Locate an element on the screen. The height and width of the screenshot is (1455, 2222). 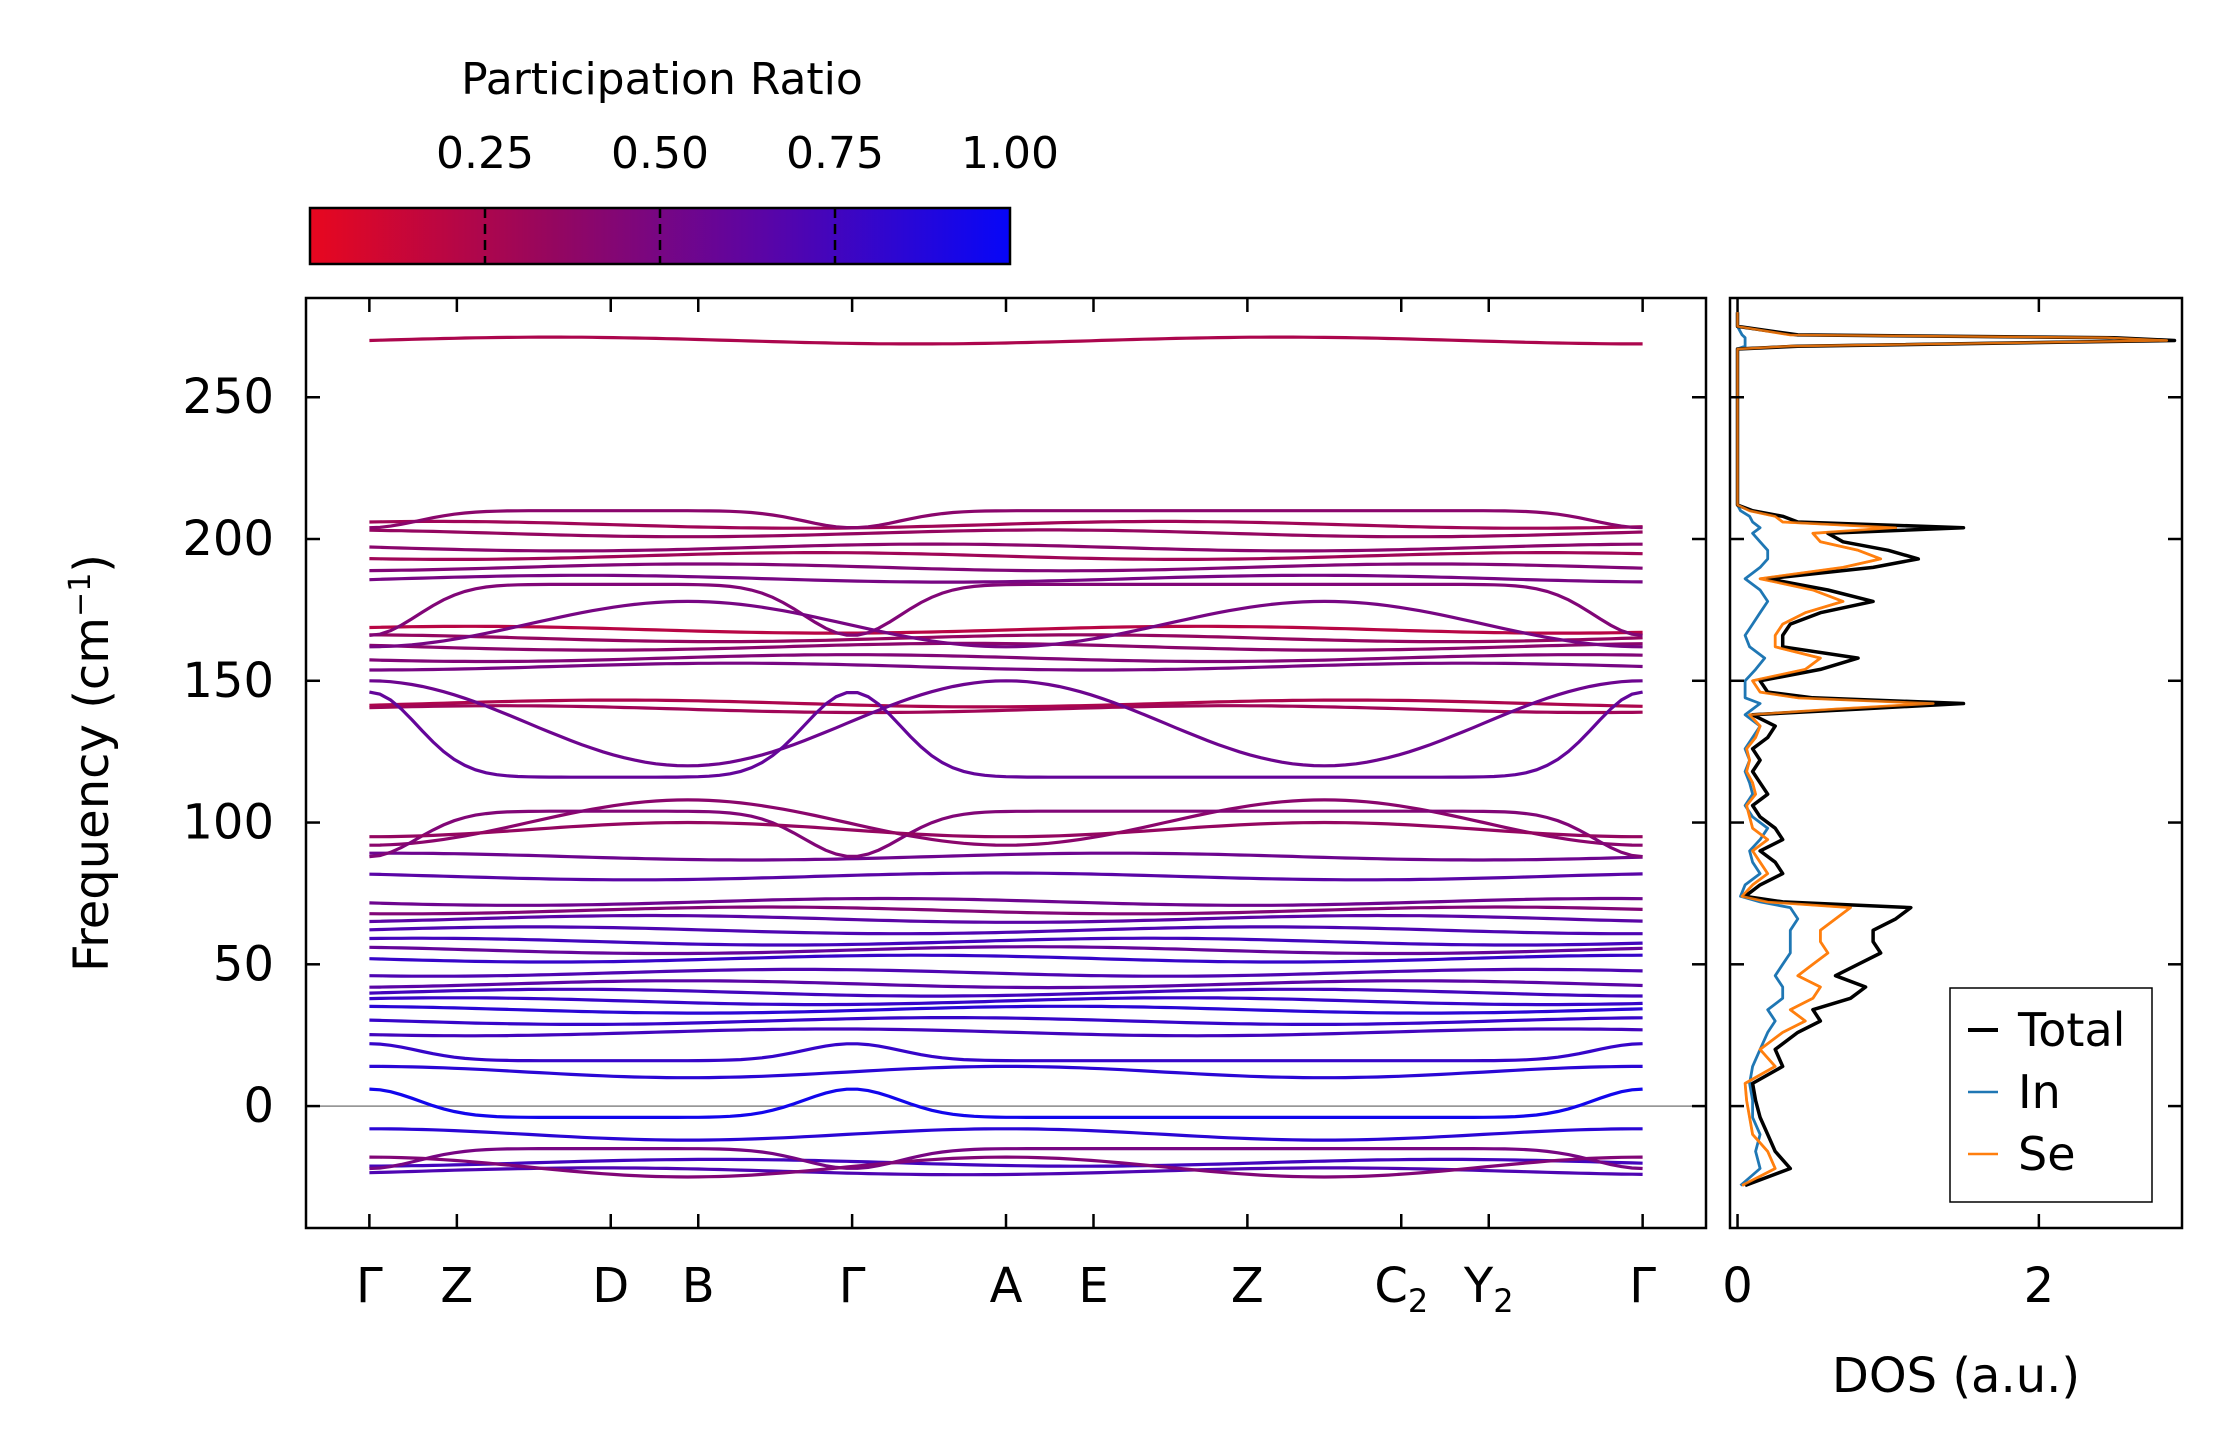
k-point-label: D is located at coordinates (610, 1286).